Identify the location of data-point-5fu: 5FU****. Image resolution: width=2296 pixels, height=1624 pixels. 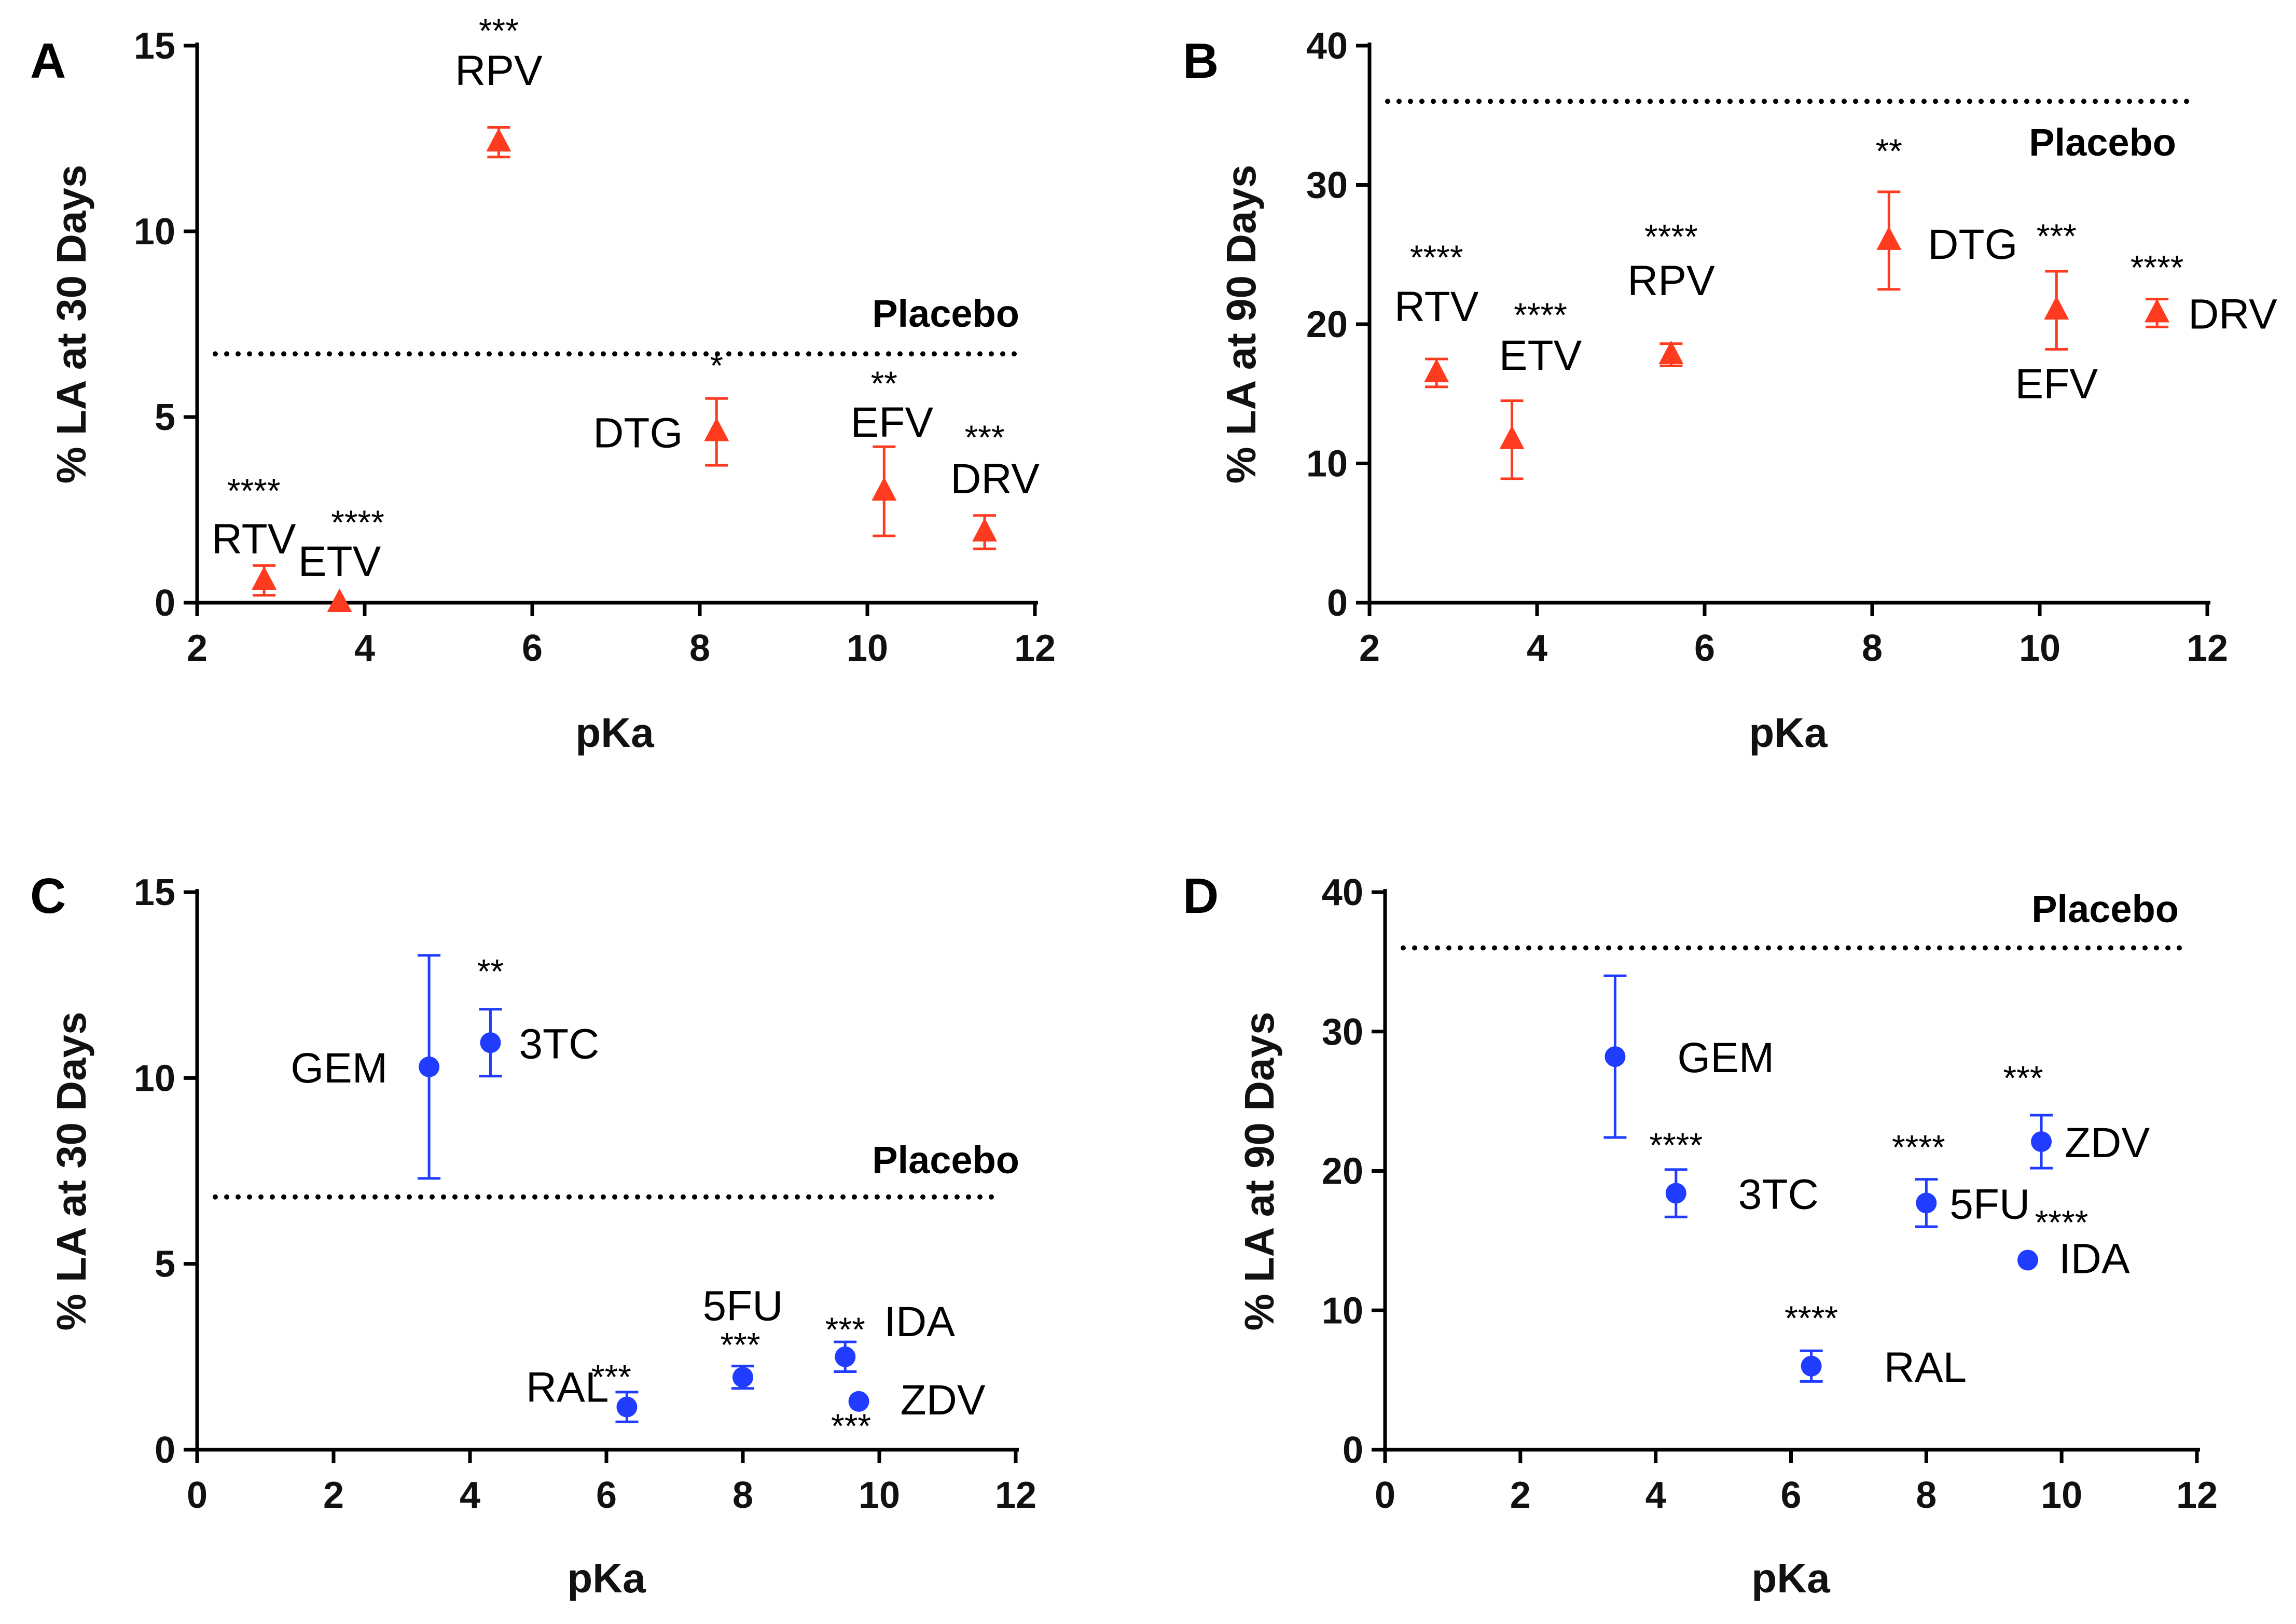
(1961, 1178).